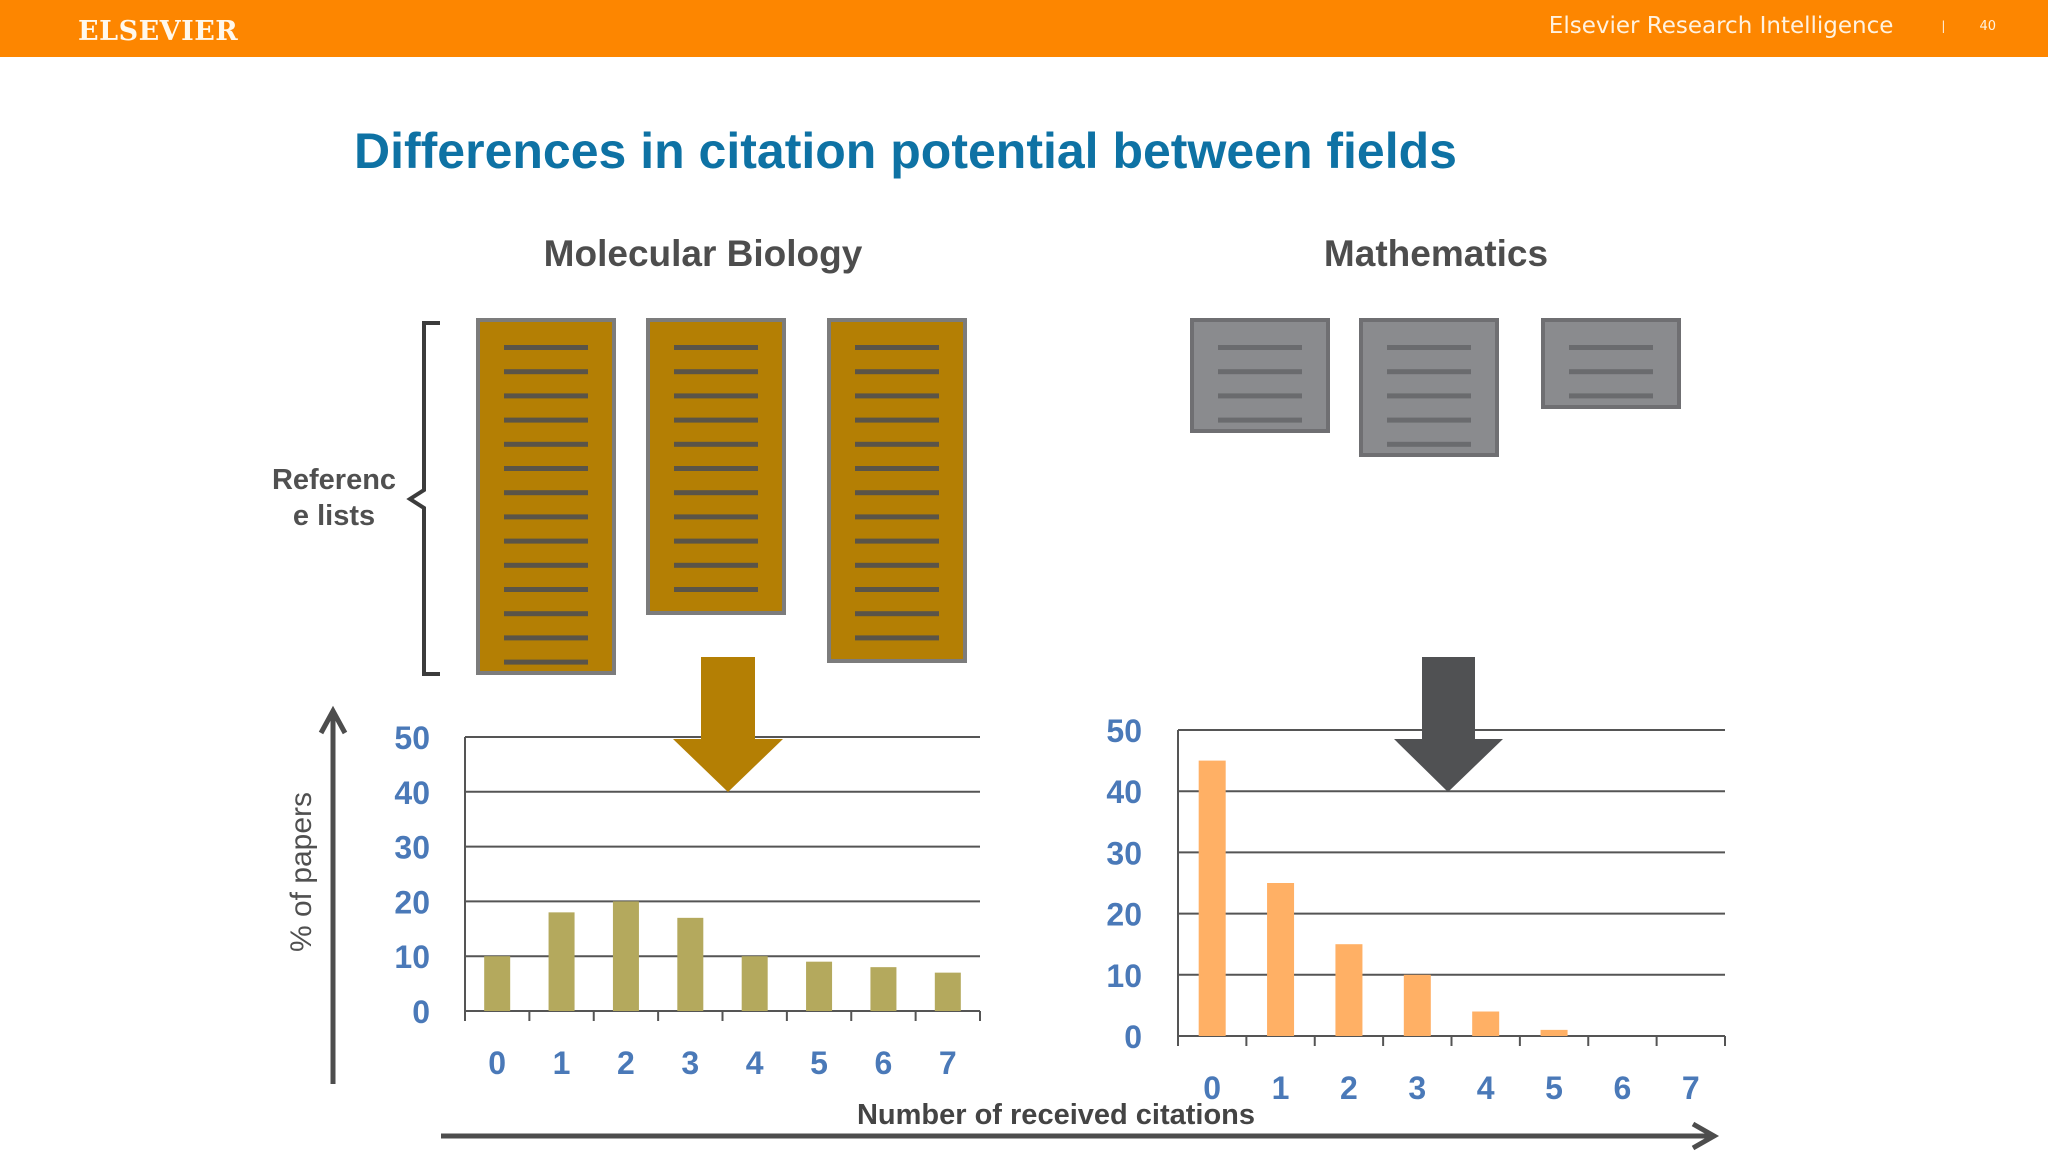 This screenshot has width=2048, height=1152. I want to click on chart-mathematics: 0 10 20 30 40 50 0 1 2 3 4 5 6 7, so click(1416, 909).